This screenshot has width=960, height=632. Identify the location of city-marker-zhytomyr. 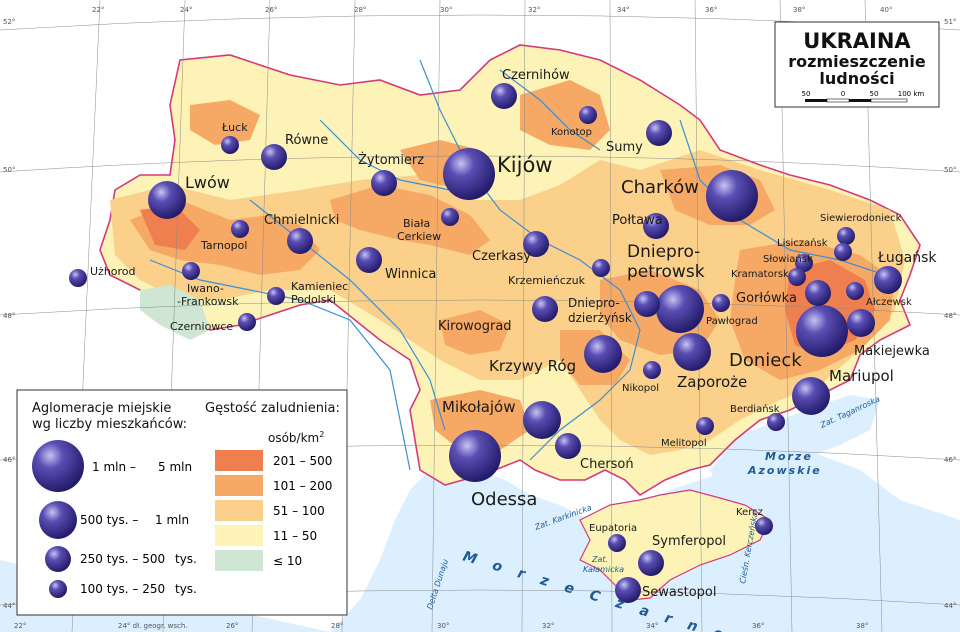
(384, 183).